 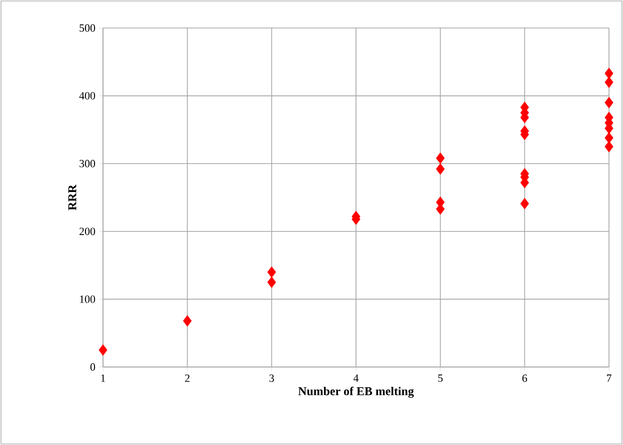 I want to click on y-tick-label: 500, so click(x=88, y=28).